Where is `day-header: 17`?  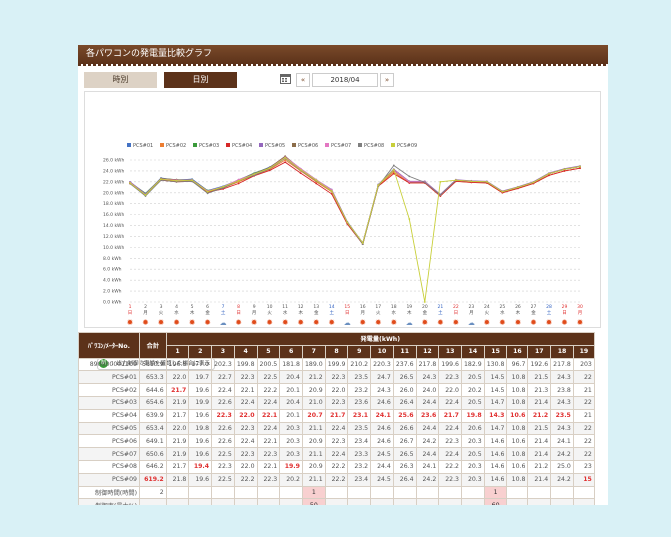 day-header: 17 is located at coordinates (539, 351).